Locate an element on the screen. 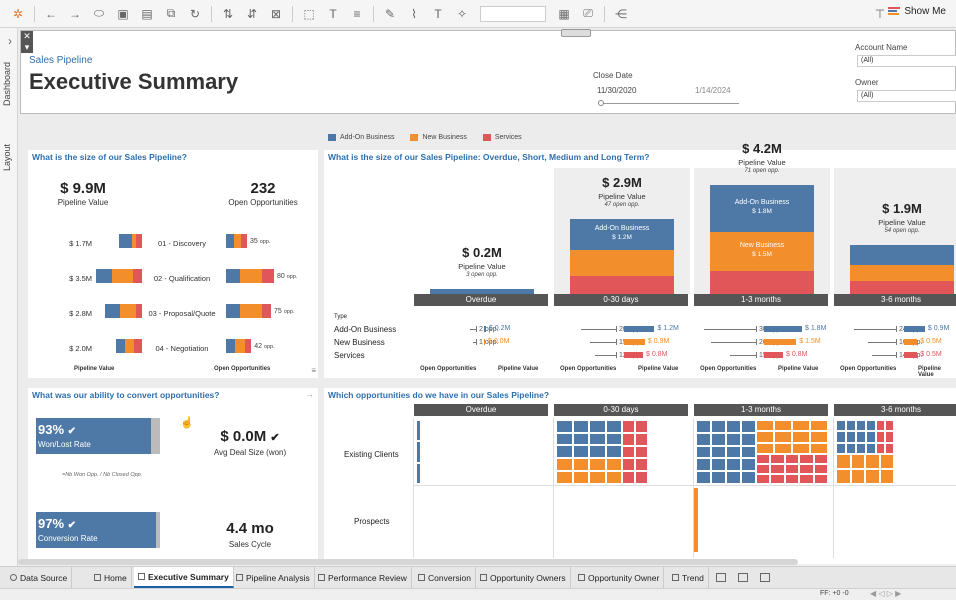 This screenshot has height=600, width=956. sheet-tab: Conversion is located at coordinates (445, 577).